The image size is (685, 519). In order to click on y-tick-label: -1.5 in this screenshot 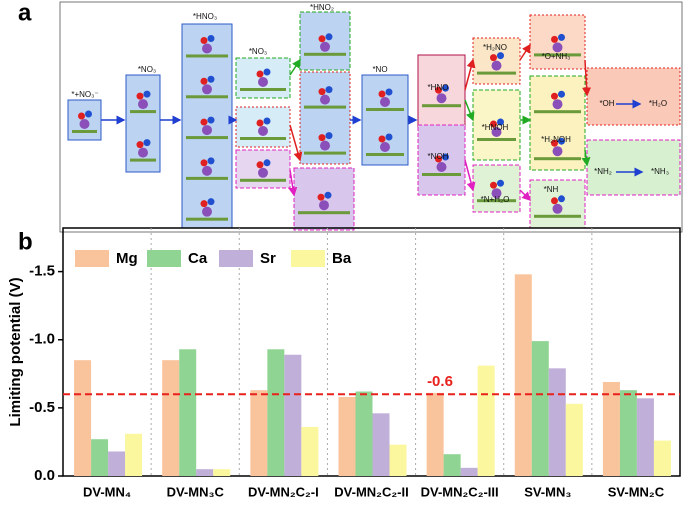, I will do `click(42, 271)`.